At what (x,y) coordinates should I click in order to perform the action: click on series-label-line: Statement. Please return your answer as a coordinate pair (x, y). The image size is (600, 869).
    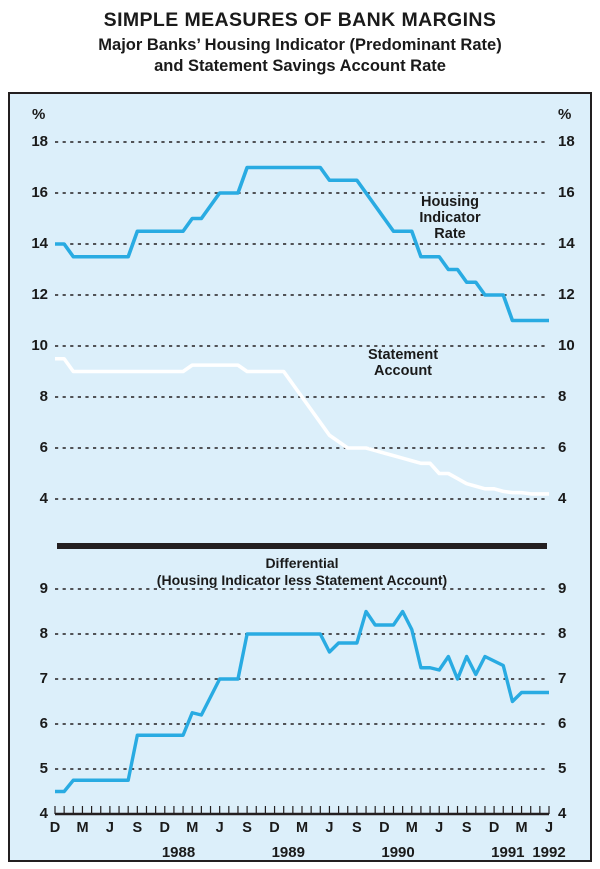
    Looking at the image, I should click on (403, 355).